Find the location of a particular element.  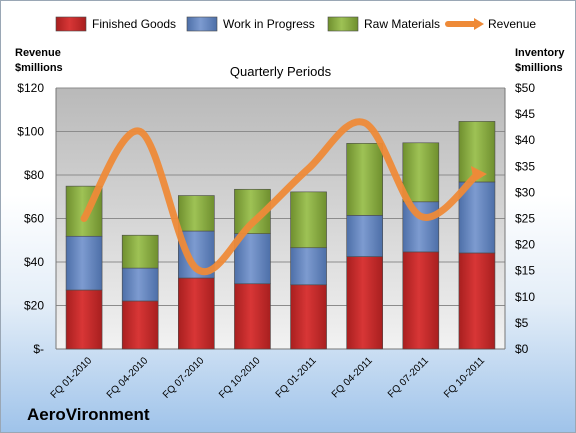

legend-label: Work in Progress is located at coordinates (269, 24).